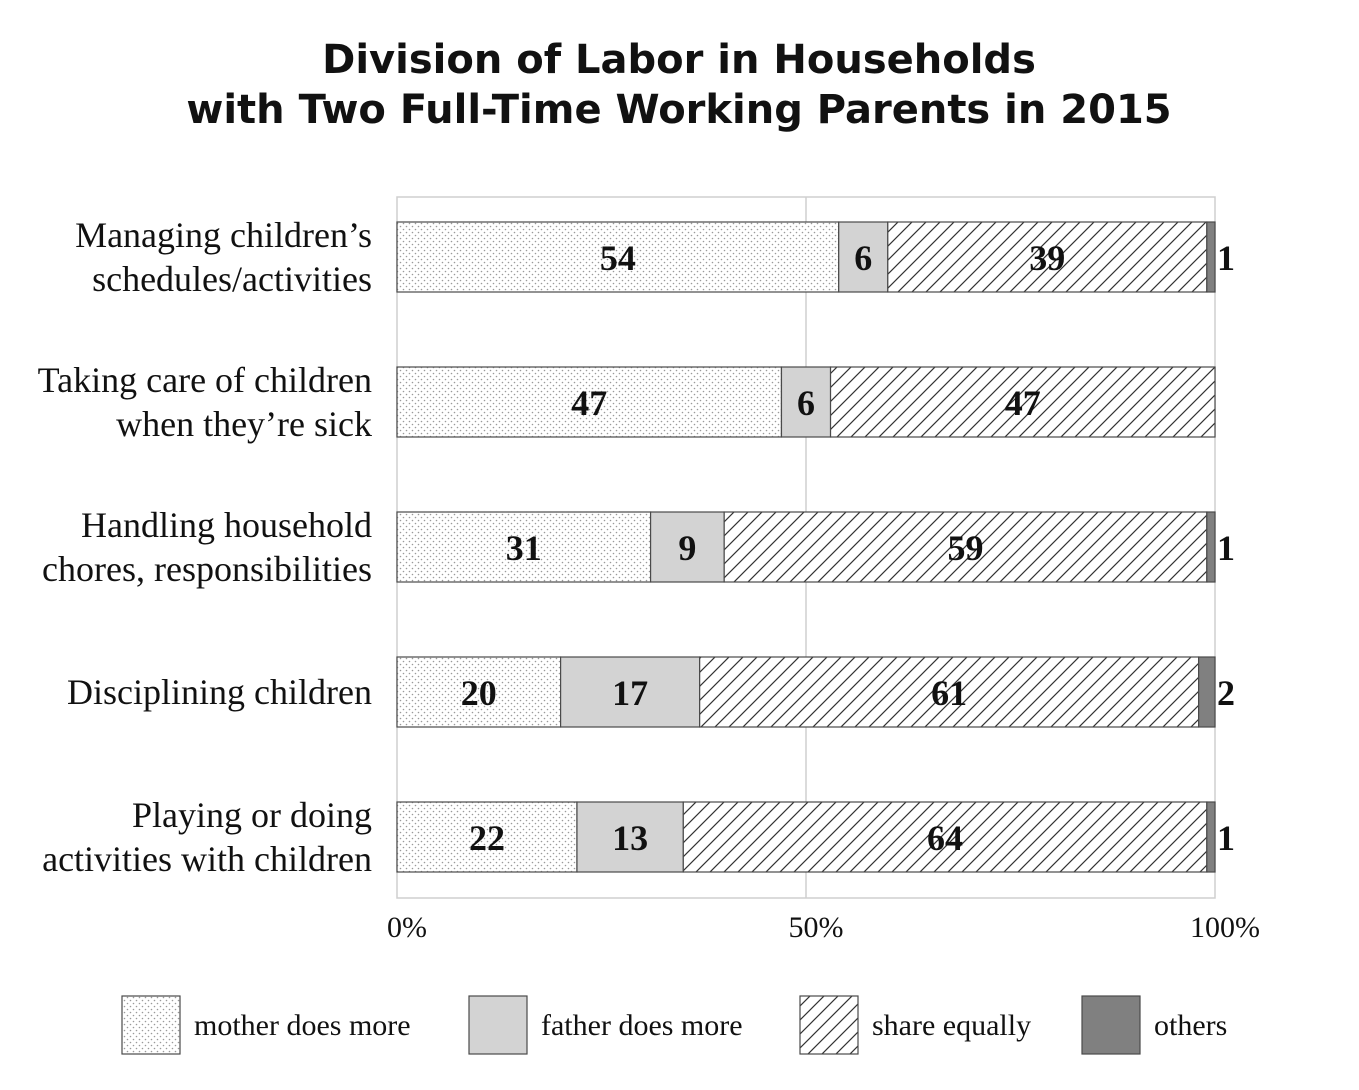 Image resolution: width=1359 pixels, height=1090 pixels. I want to click on category-label: activities with children, so click(207, 859).